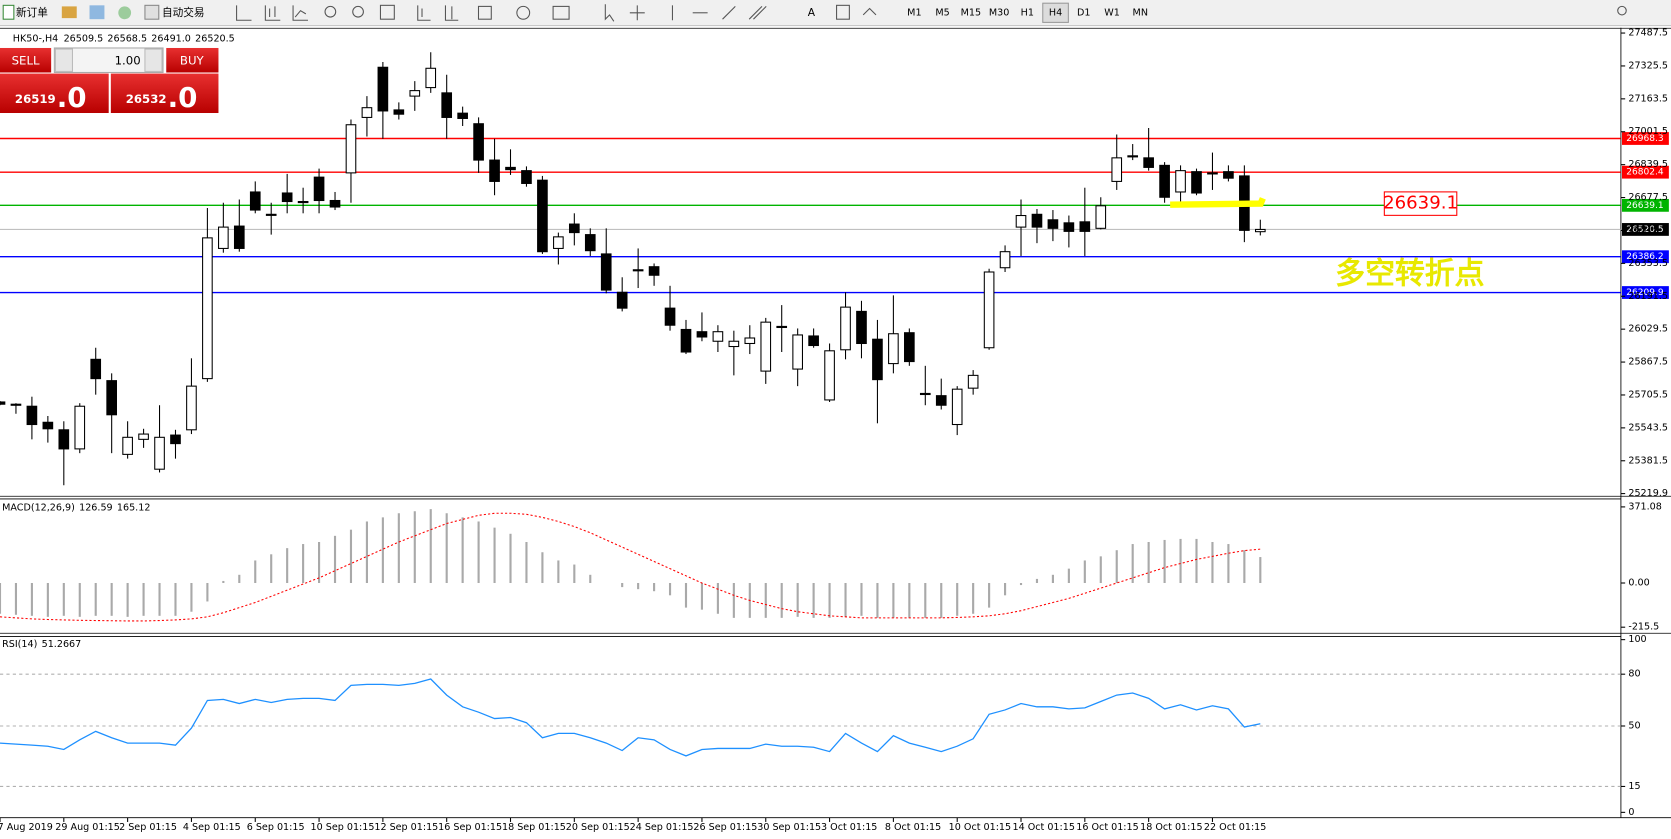 The height and width of the screenshot is (839, 1671). I want to click on sell-price-box, so click(54, 93).